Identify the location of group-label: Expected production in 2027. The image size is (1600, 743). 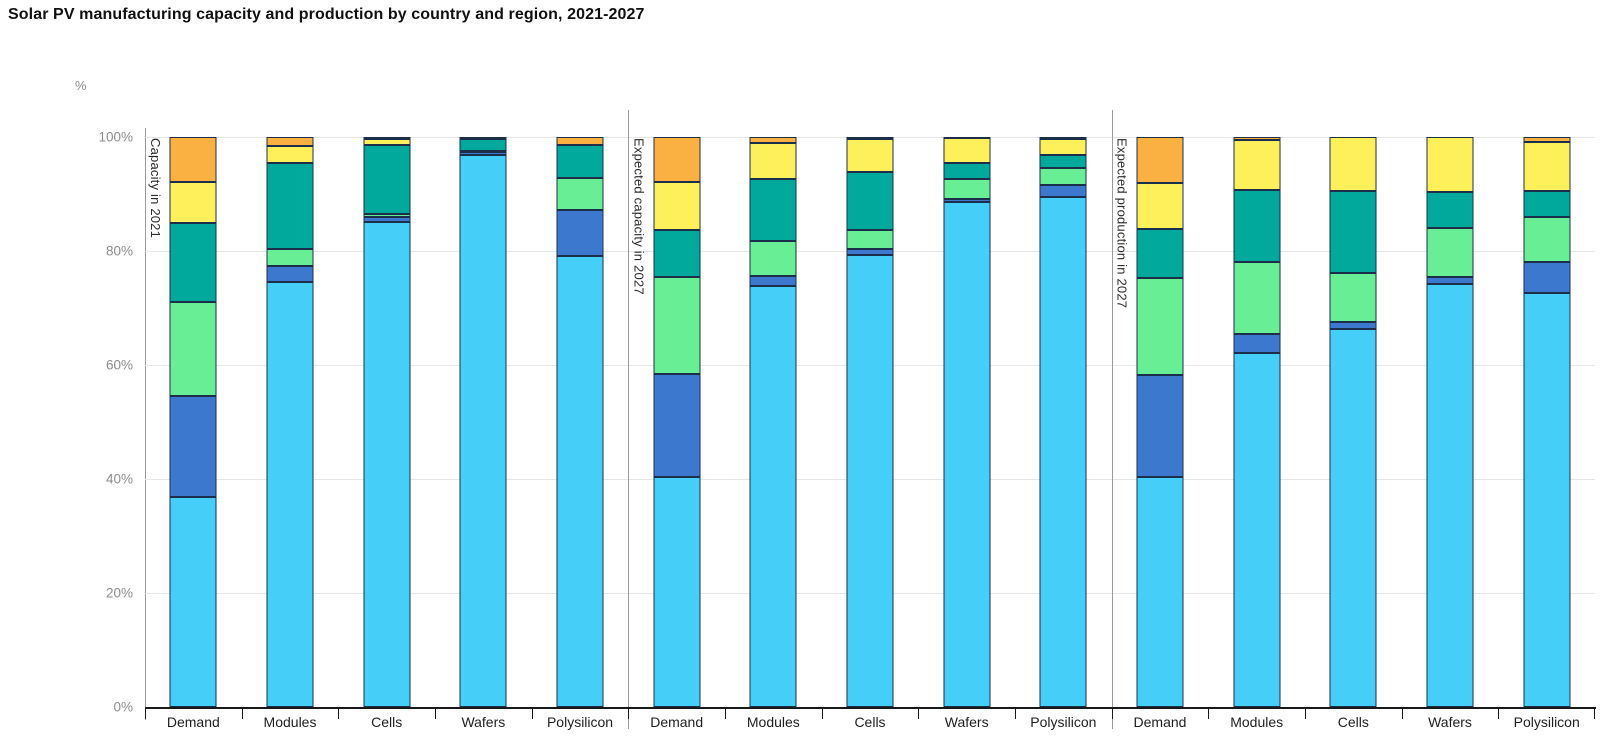
(1122, 223).